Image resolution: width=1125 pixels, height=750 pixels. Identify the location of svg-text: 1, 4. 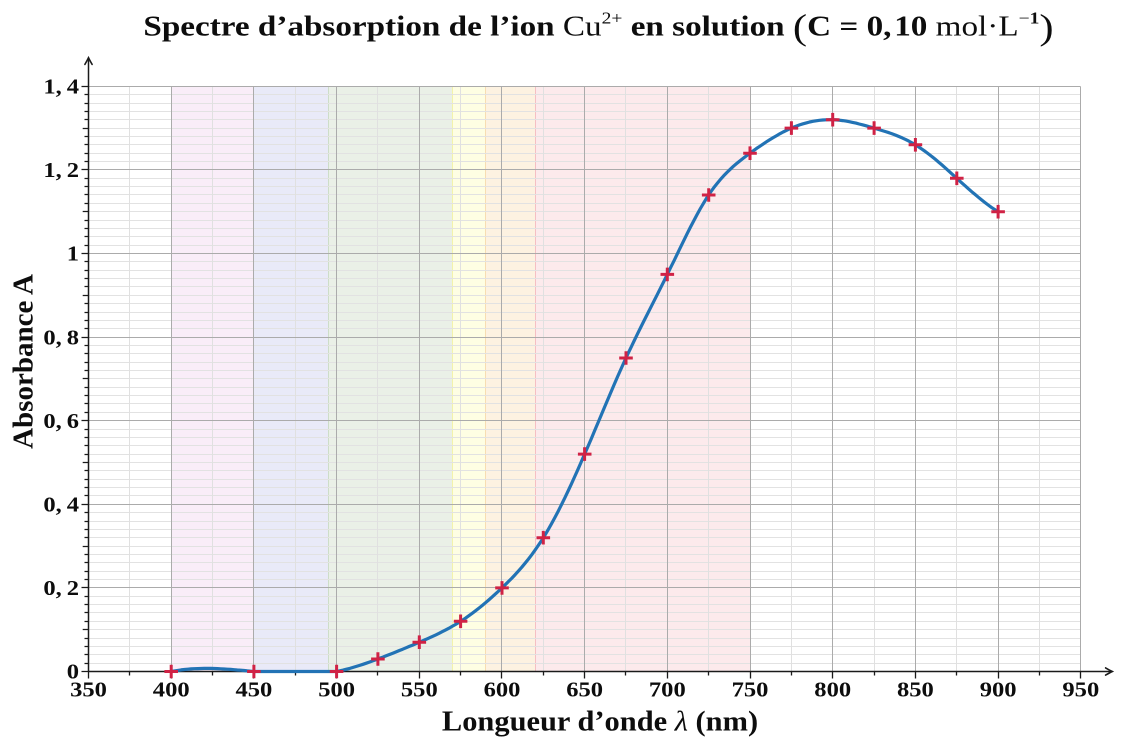
(61, 86).